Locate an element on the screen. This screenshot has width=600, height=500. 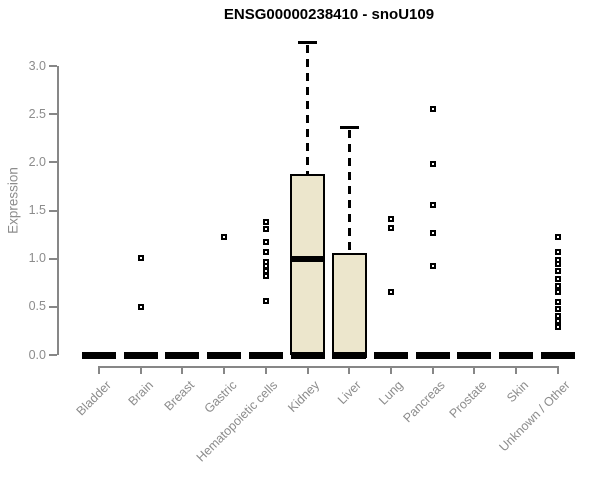
box-kidney is located at coordinates (307, 264).